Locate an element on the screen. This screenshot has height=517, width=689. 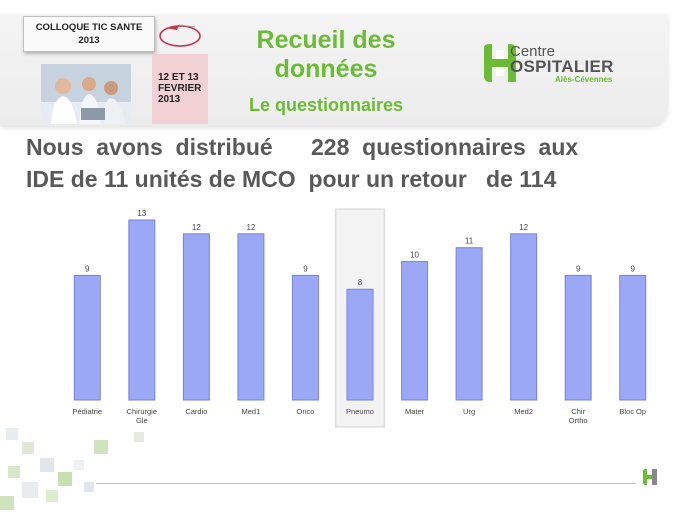
category-label: Mater is located at coordinates (415, 411).